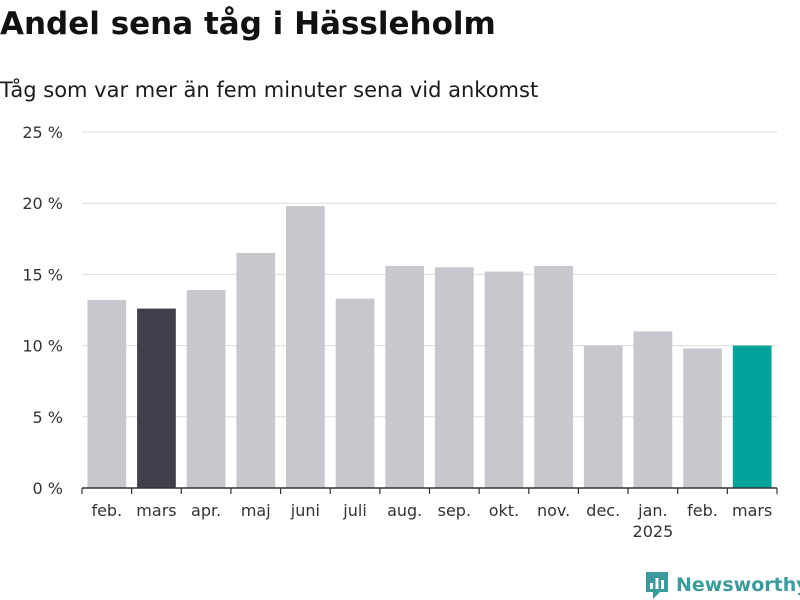 This screenshot has height=600, width=800. What do you see at coordinates (48, 488) in the screenshot?
I see `y-tick-label: 0 %` at bounding box center [48, 488].